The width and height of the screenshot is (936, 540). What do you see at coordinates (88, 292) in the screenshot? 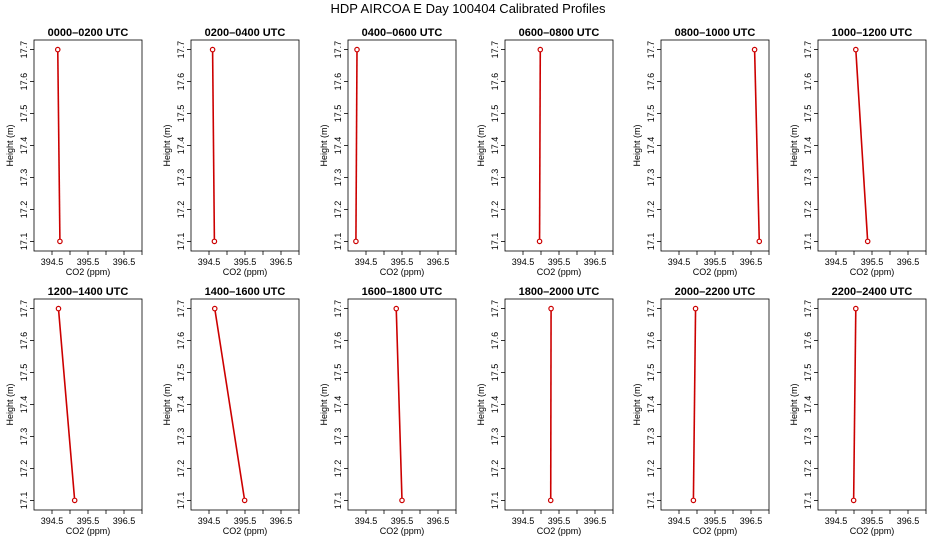
I see `panel-title: 1200–1400 UTC` at bounding box center [88, 292].